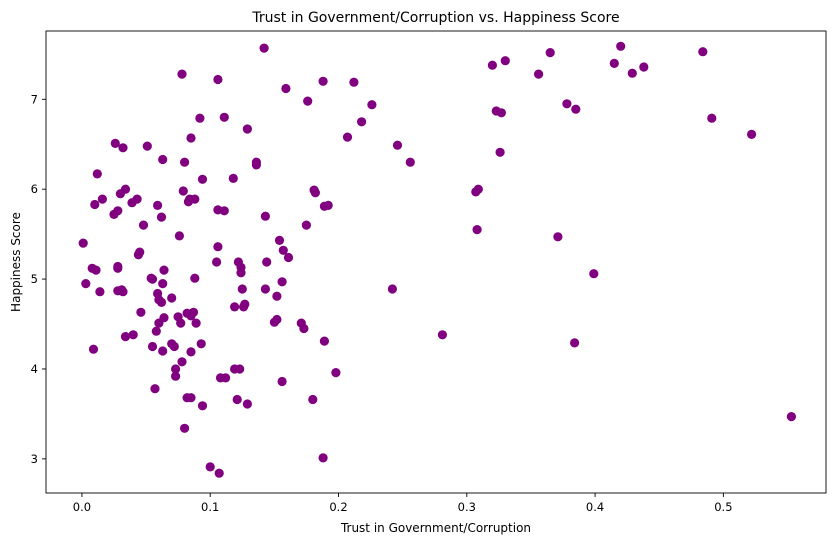  Describe the element at coordinates (34, 279) in the screenshot. I see `y-tick-label: 5` at that location.